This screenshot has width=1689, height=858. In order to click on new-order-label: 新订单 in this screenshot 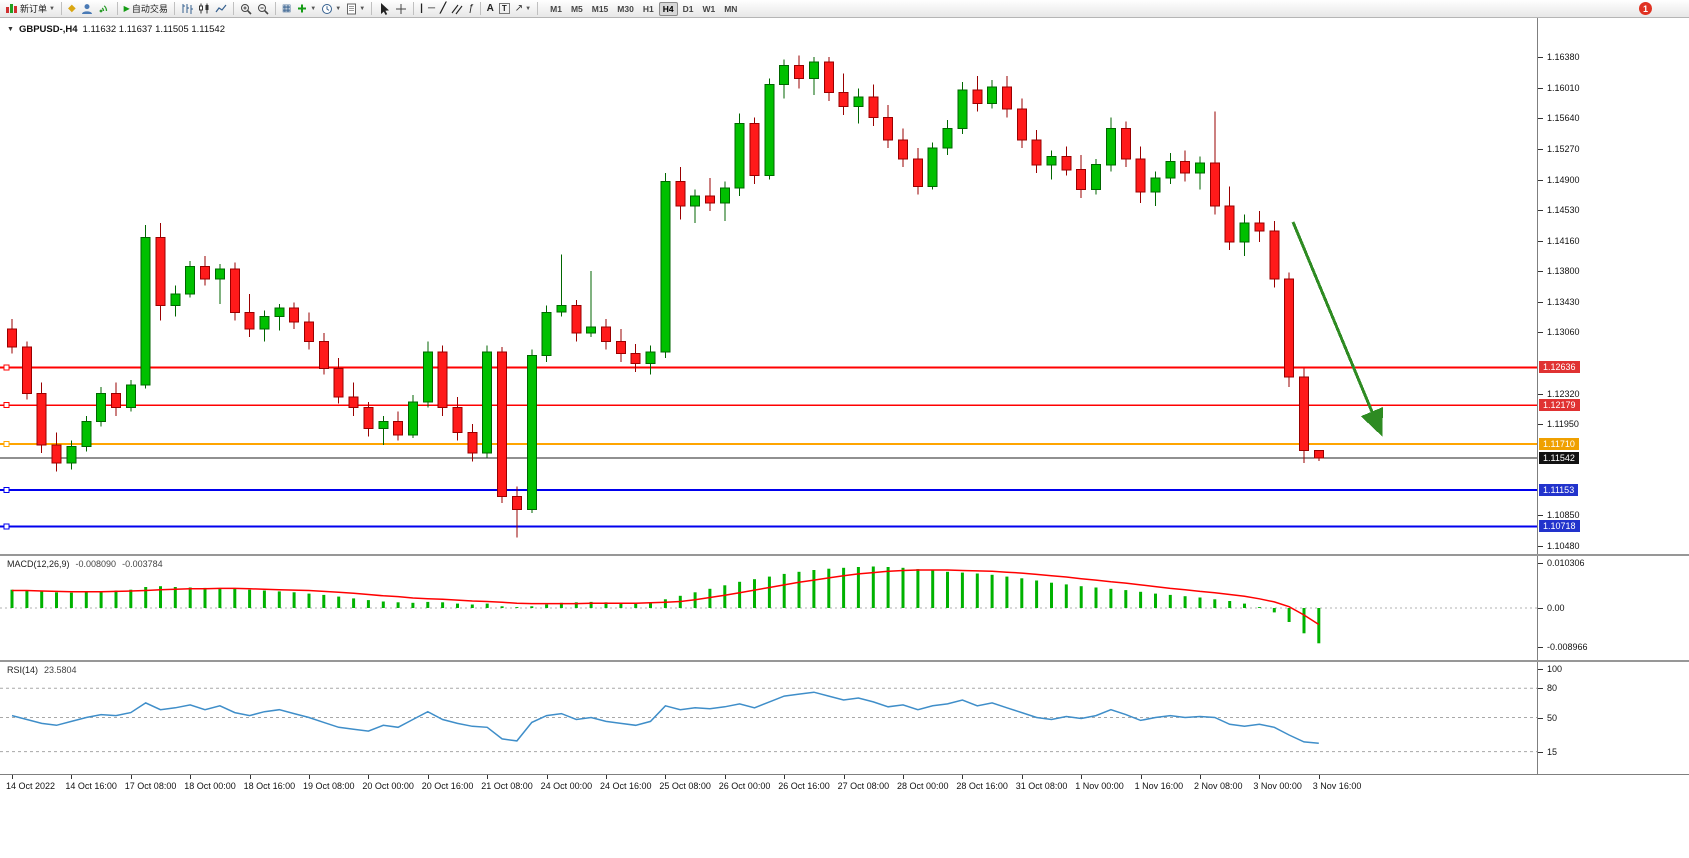, I will do `click(34, 9)`.